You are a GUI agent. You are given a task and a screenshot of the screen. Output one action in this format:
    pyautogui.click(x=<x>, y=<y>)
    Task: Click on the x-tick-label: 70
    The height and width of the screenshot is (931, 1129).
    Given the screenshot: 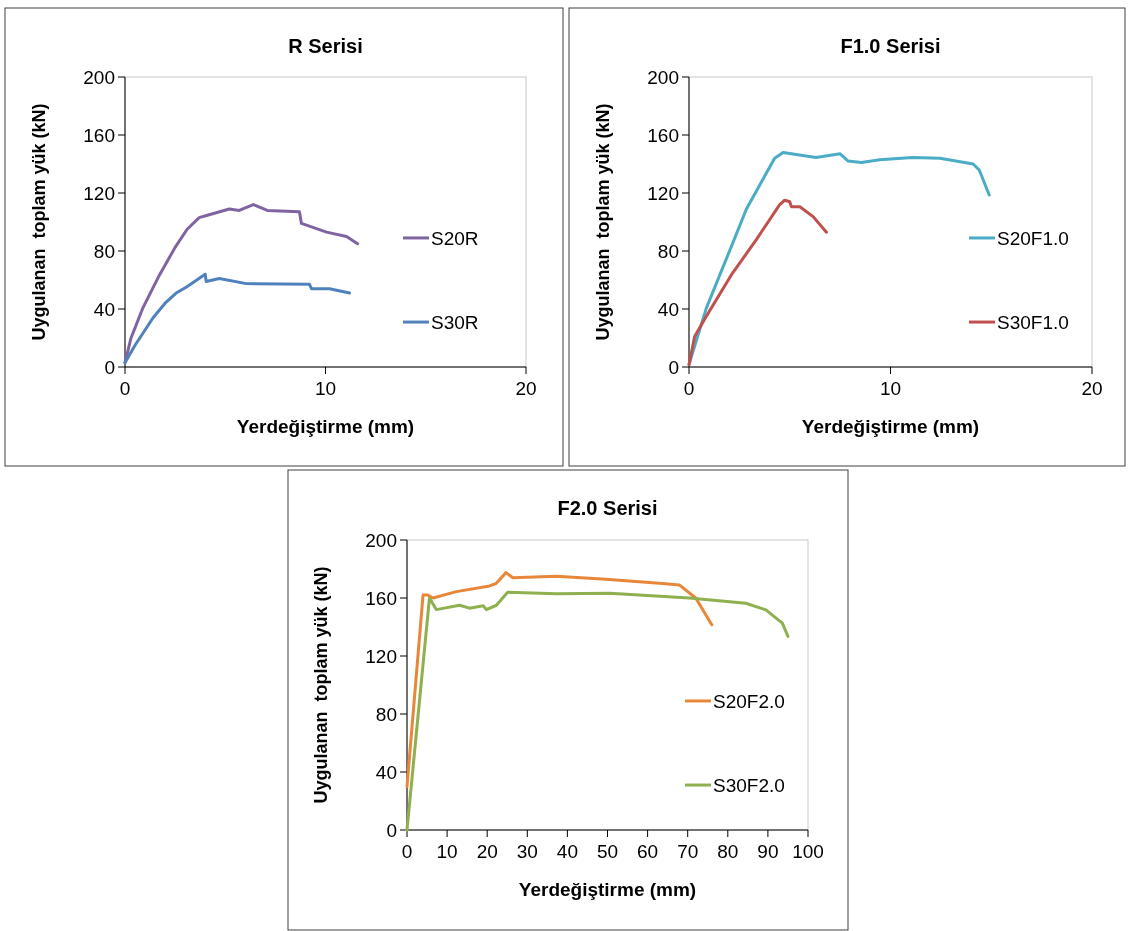 What is the action you would take?
    pyautogui.click(x=688, y=851)
    